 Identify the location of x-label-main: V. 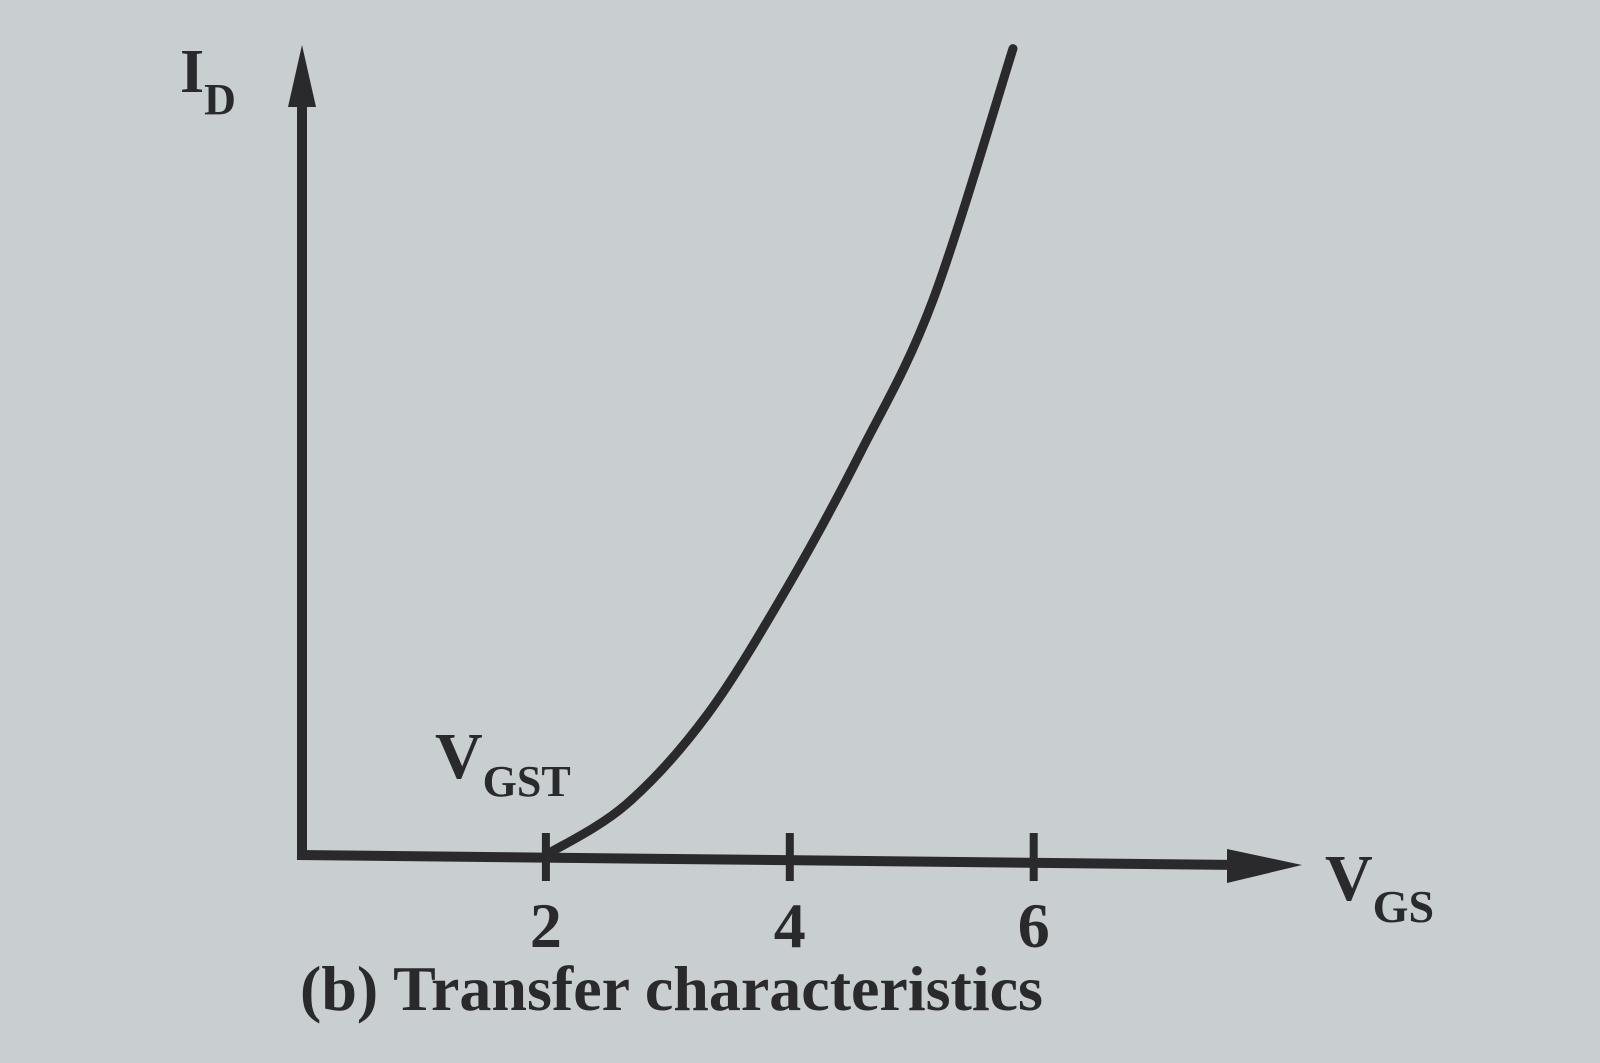
(1349, 878).